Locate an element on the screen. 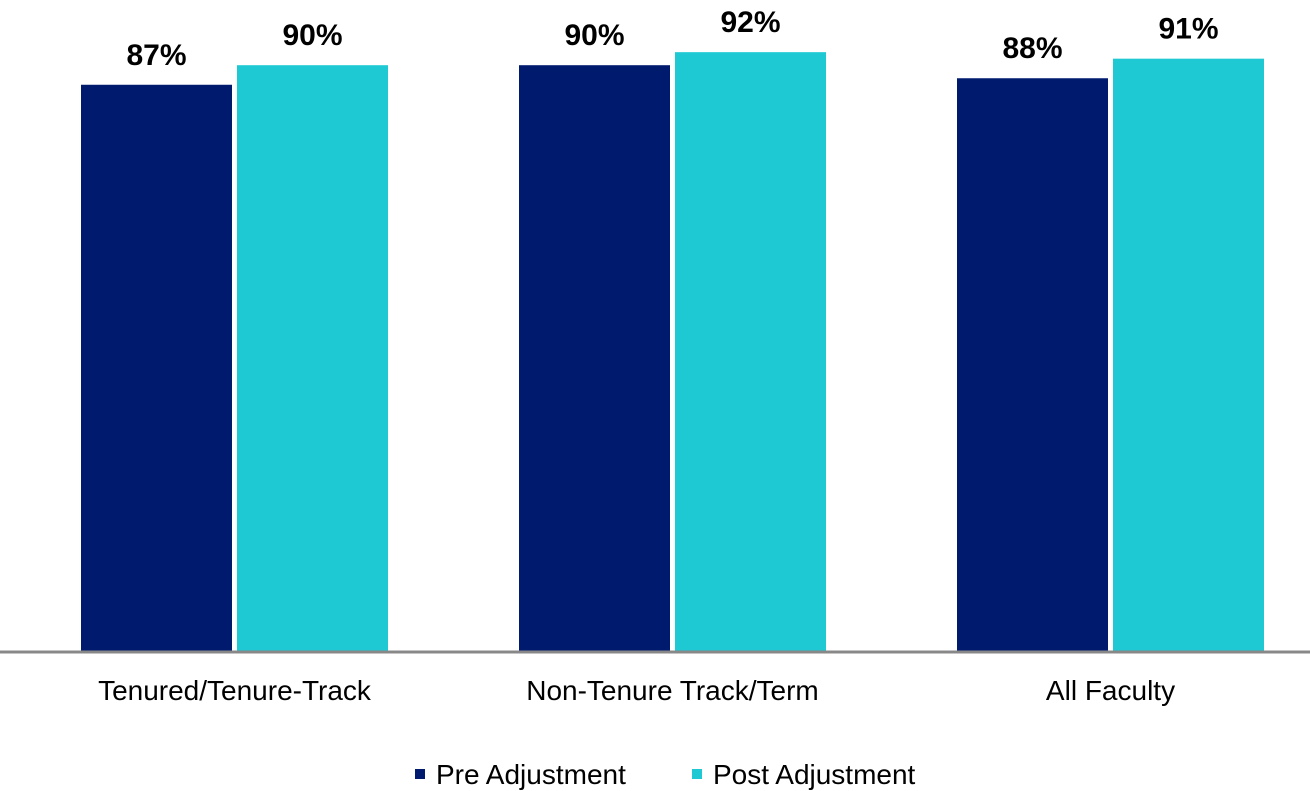 The height and width of the screenshot is (791, 1310). data-label-pre-0: 87% is located at coordinates (156, 55).